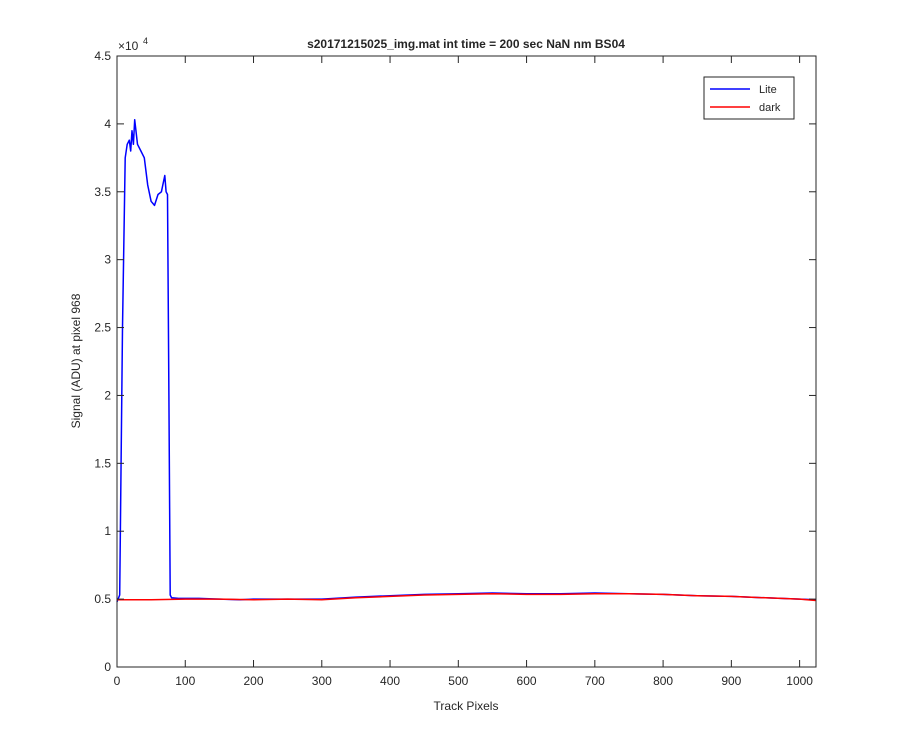  What do you see at coordinates (527, 681) in the screenshot?
I see `x-tick-label: 600` at bounding box center [527, 681].